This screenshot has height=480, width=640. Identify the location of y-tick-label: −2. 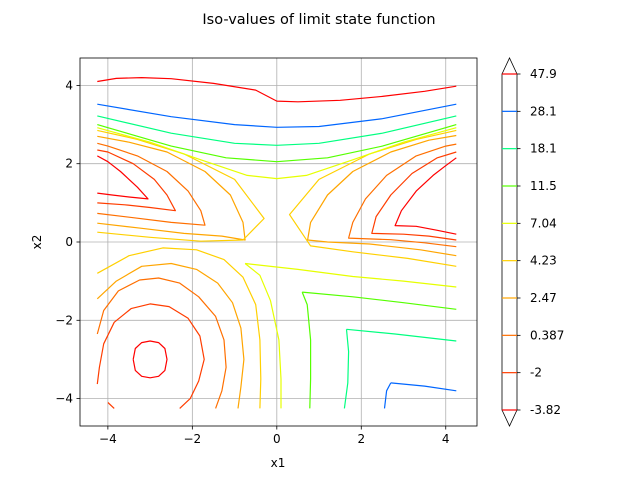
(64, 320).